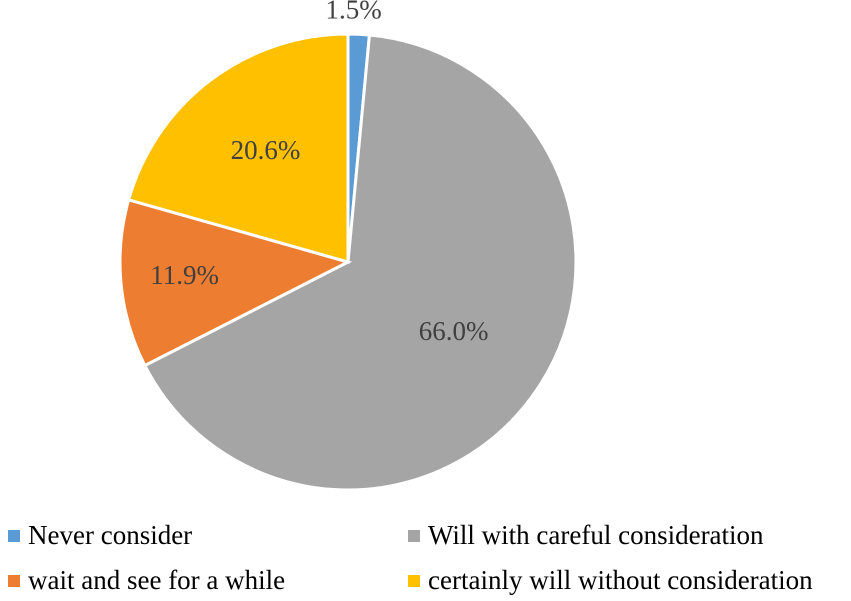 The image size is (851, 601). I want to click on data-label-never-consider: 1.5%, so click(353, 12).